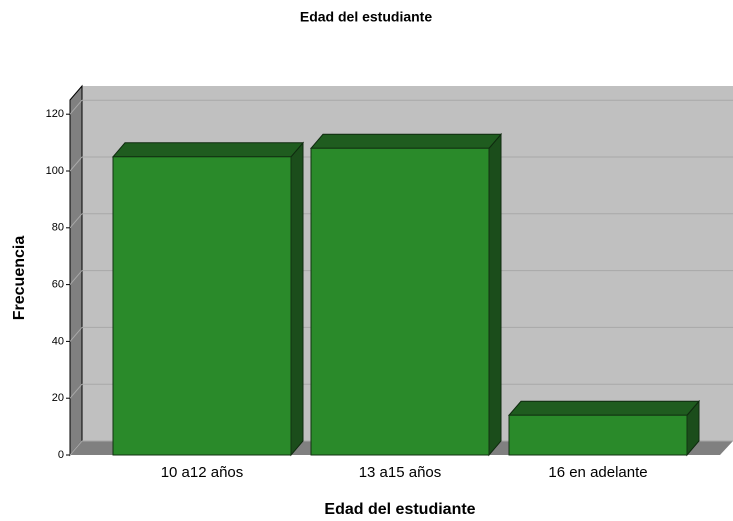  Describe the element at coordinates (597, 472) in the screenshot. I see `x-tick-label: 16 en adelante` at that location.